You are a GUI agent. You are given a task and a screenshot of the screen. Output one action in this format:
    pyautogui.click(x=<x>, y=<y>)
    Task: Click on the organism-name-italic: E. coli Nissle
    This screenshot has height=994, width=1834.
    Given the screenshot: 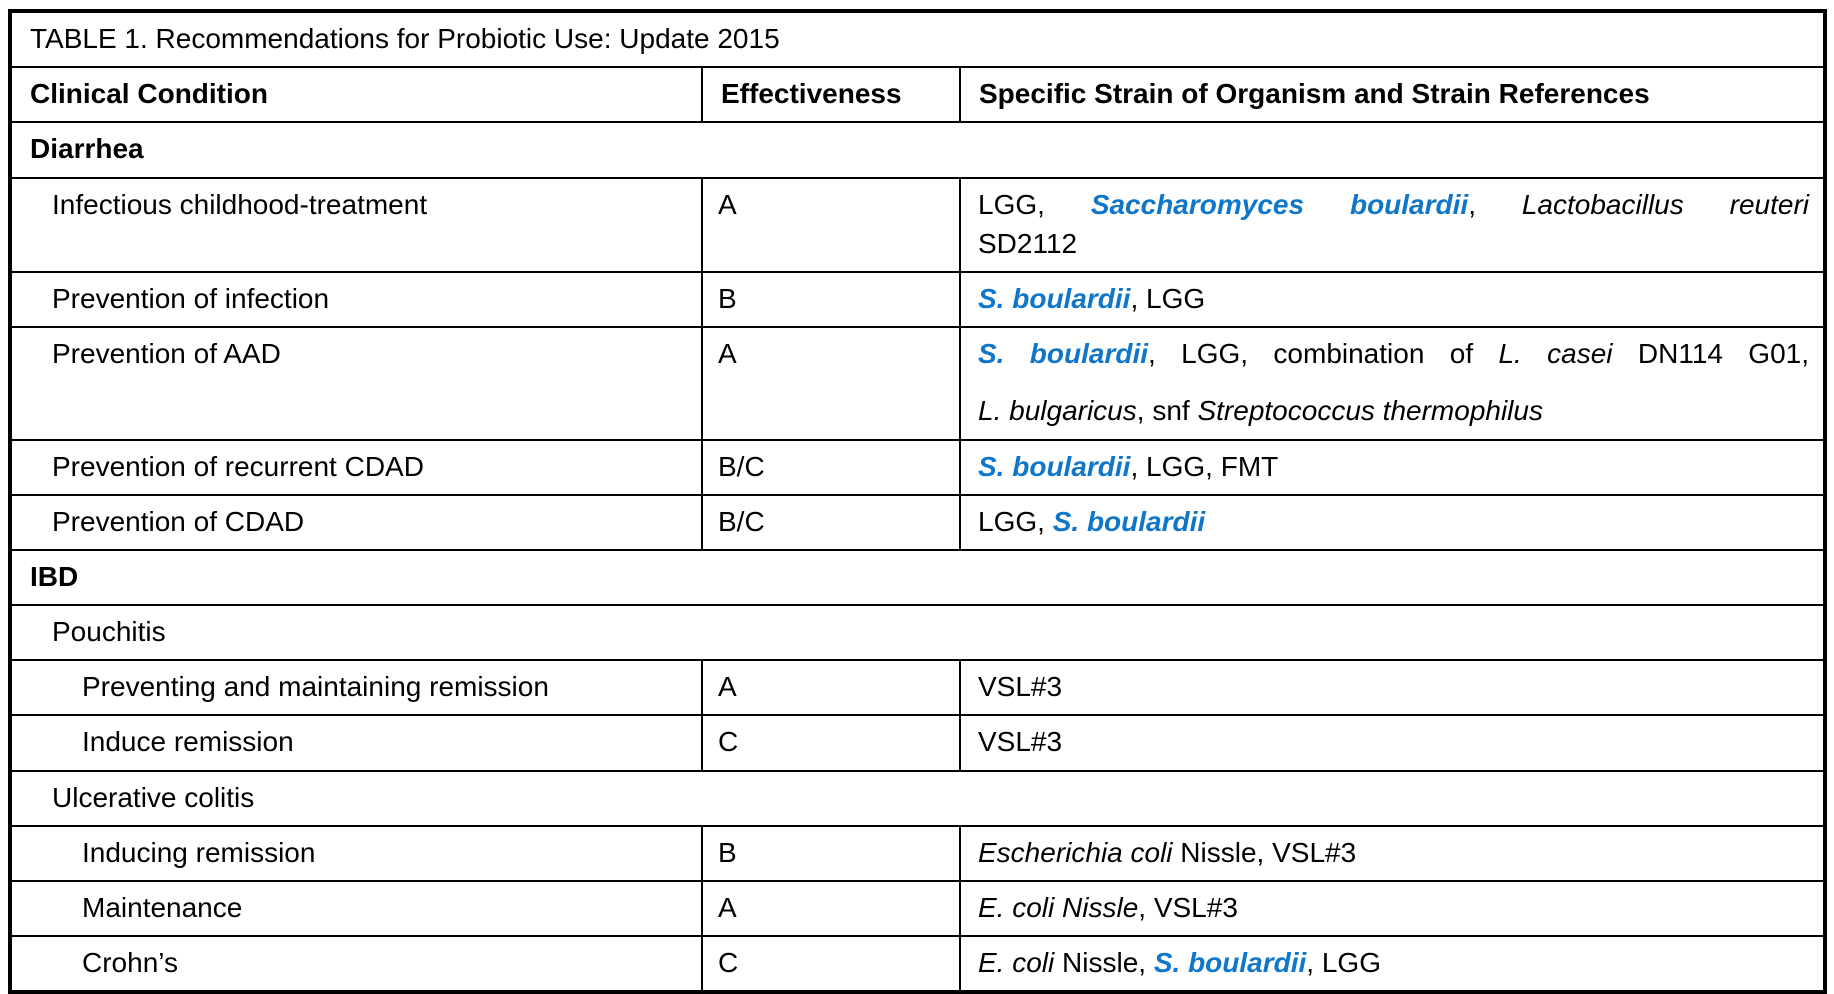 What is the action you would take?
    pyautogui.click(x=1058, y=907)
    